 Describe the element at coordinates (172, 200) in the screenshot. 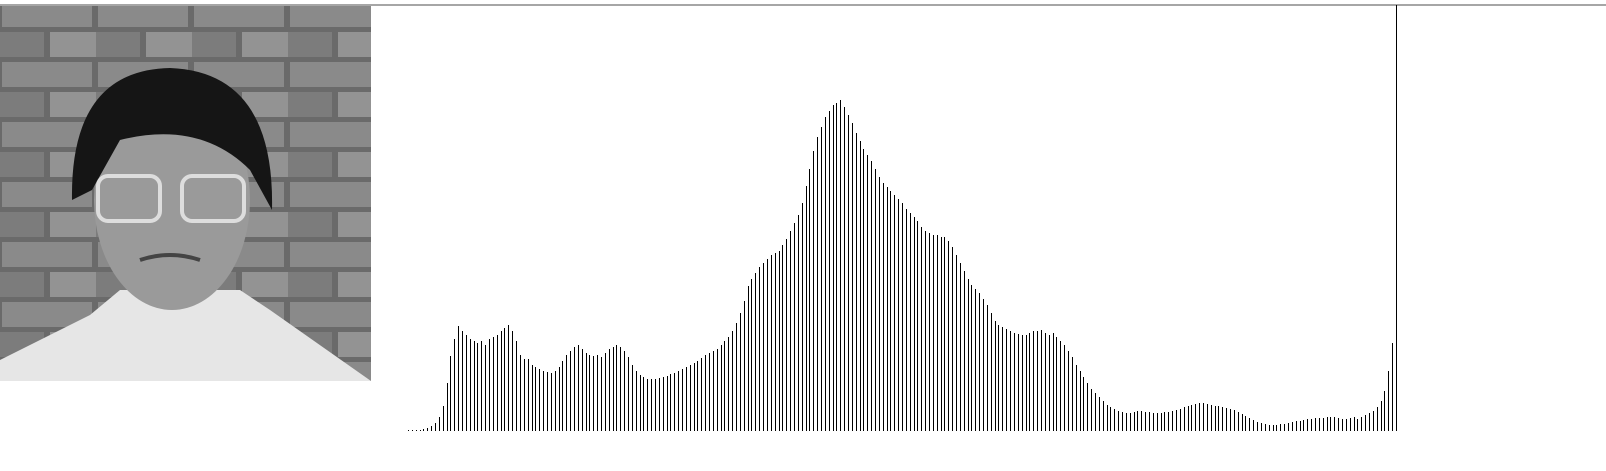

I see `face` at that location.